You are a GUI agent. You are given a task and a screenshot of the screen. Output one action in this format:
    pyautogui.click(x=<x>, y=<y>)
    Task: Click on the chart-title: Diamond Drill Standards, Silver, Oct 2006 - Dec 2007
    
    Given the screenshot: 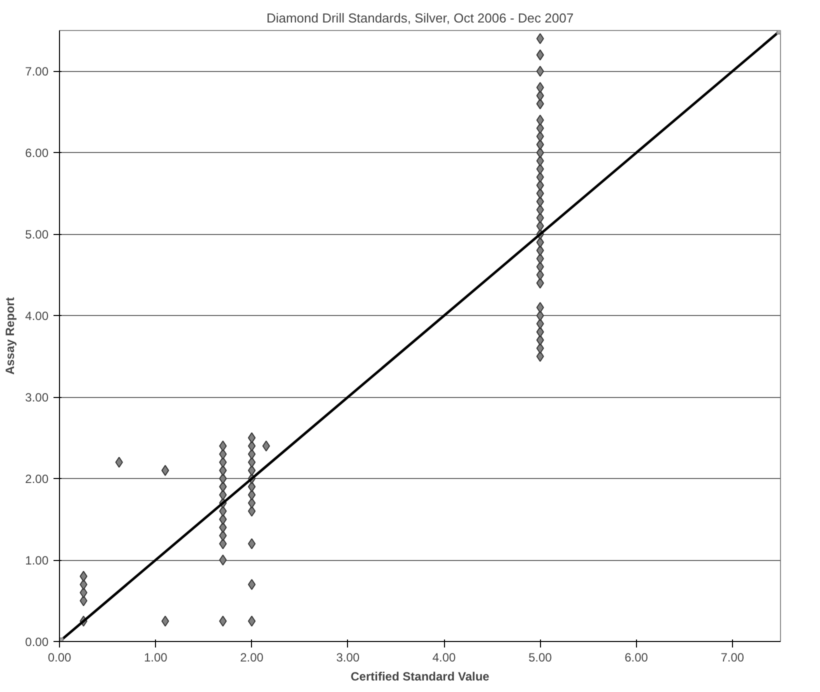 What is the action you would take?
    pyautogui.click(x=420, y=18)
    